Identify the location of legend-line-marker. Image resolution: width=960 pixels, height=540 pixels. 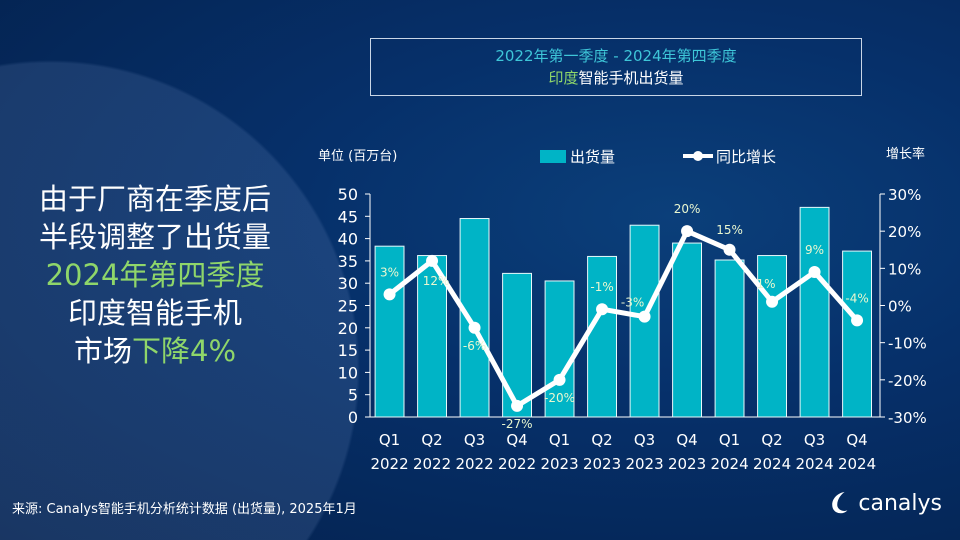
(698, 156).